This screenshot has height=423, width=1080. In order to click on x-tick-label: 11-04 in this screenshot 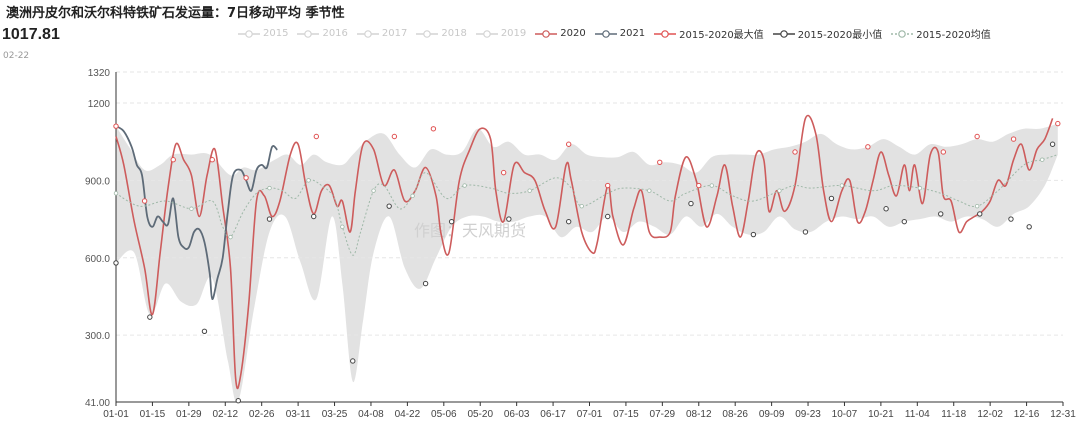, I will do `click(917, 414)`.